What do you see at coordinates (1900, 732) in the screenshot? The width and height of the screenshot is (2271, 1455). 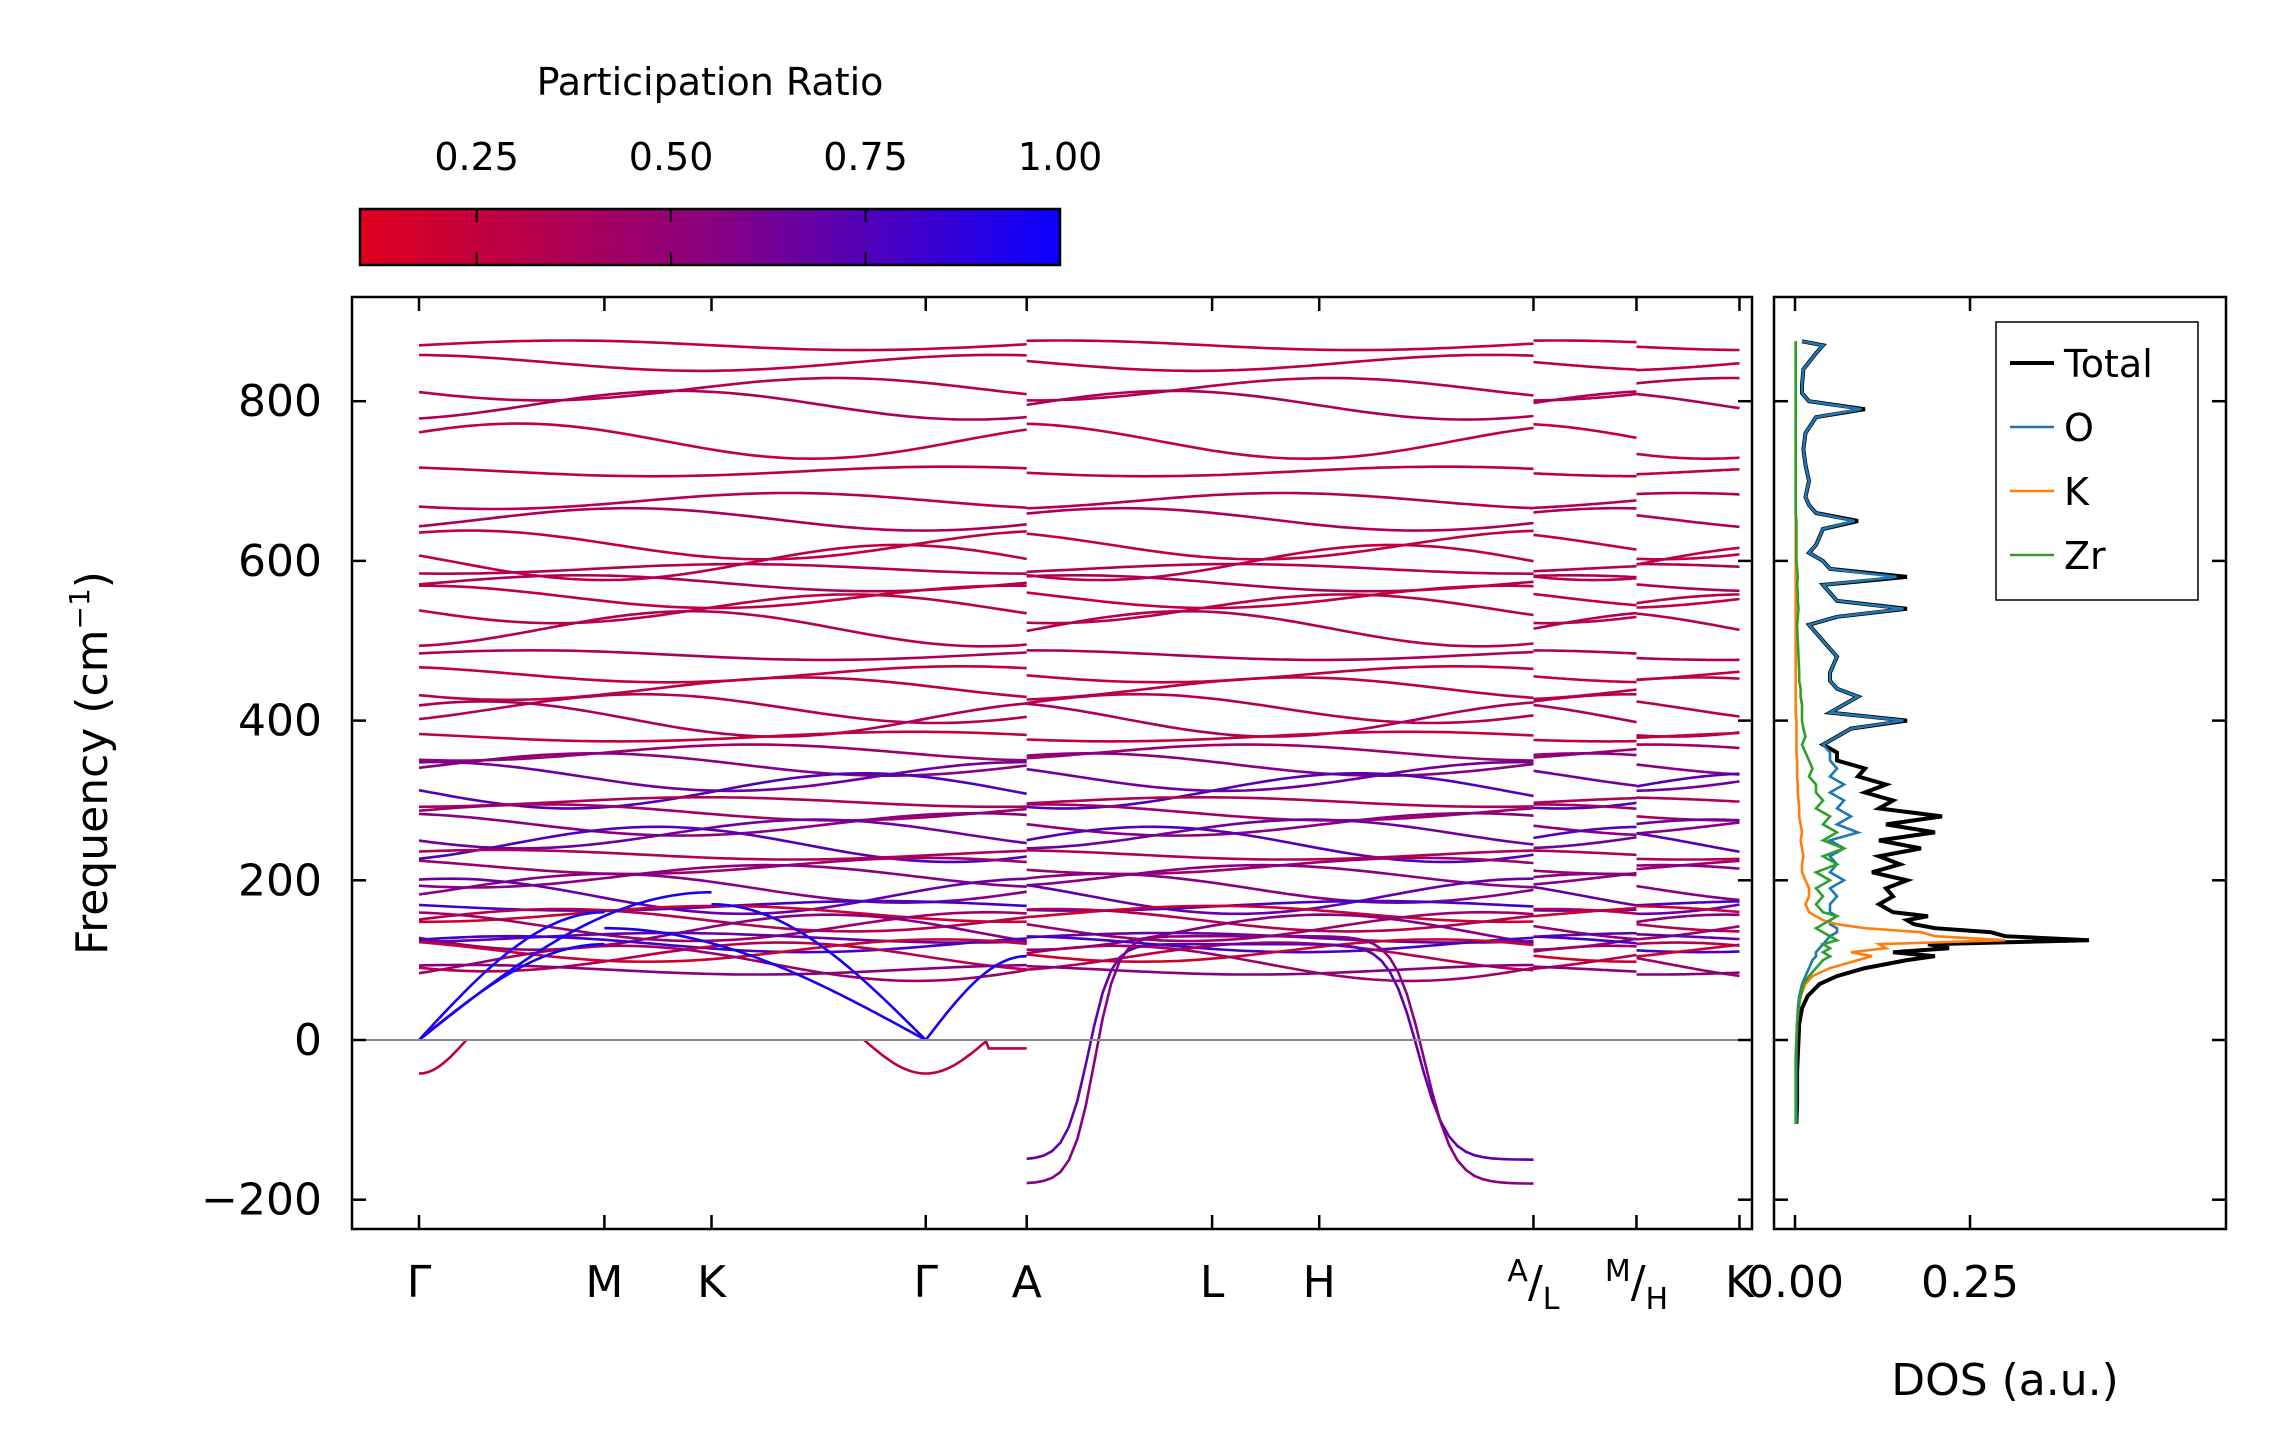 I see `dos-series-k` at bounding box center [1900, 732].